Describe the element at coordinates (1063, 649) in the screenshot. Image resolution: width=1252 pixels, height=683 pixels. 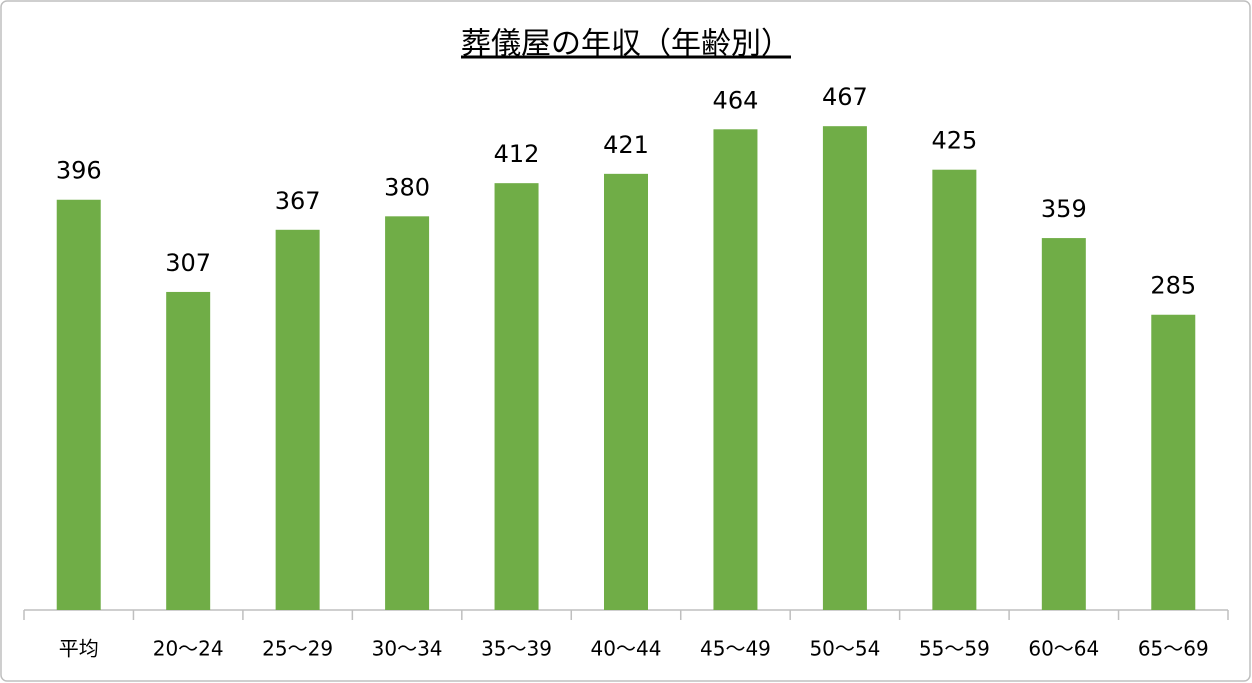
I see `x-tick-label: 60〜64` at that location.